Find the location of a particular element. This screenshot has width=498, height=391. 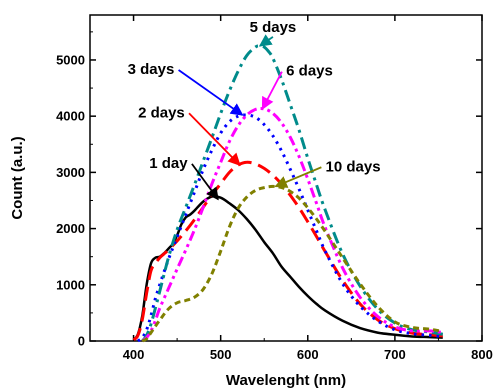

annotation-label: 1 day is located at coordinates (168, 163).